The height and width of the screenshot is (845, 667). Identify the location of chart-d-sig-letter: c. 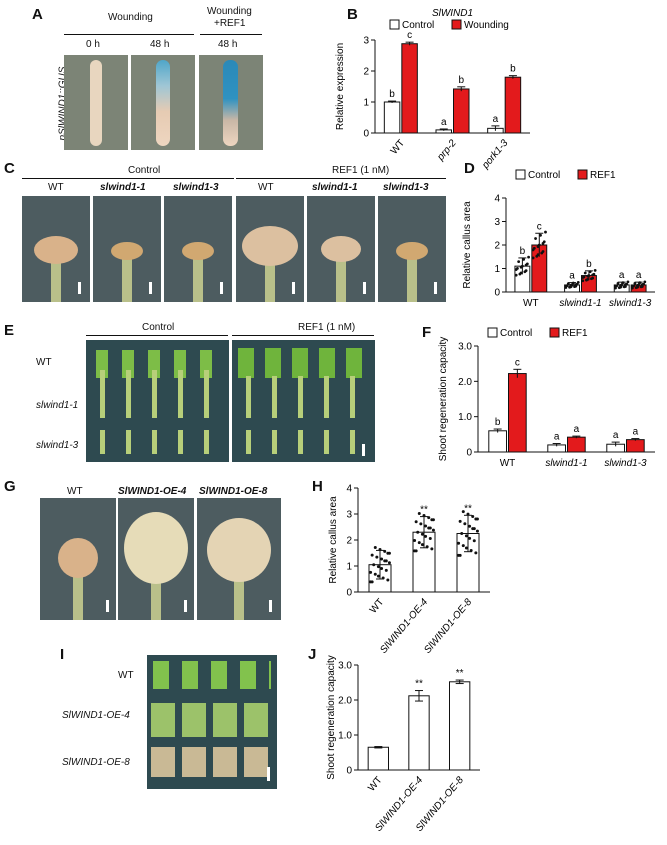
(539, 226).